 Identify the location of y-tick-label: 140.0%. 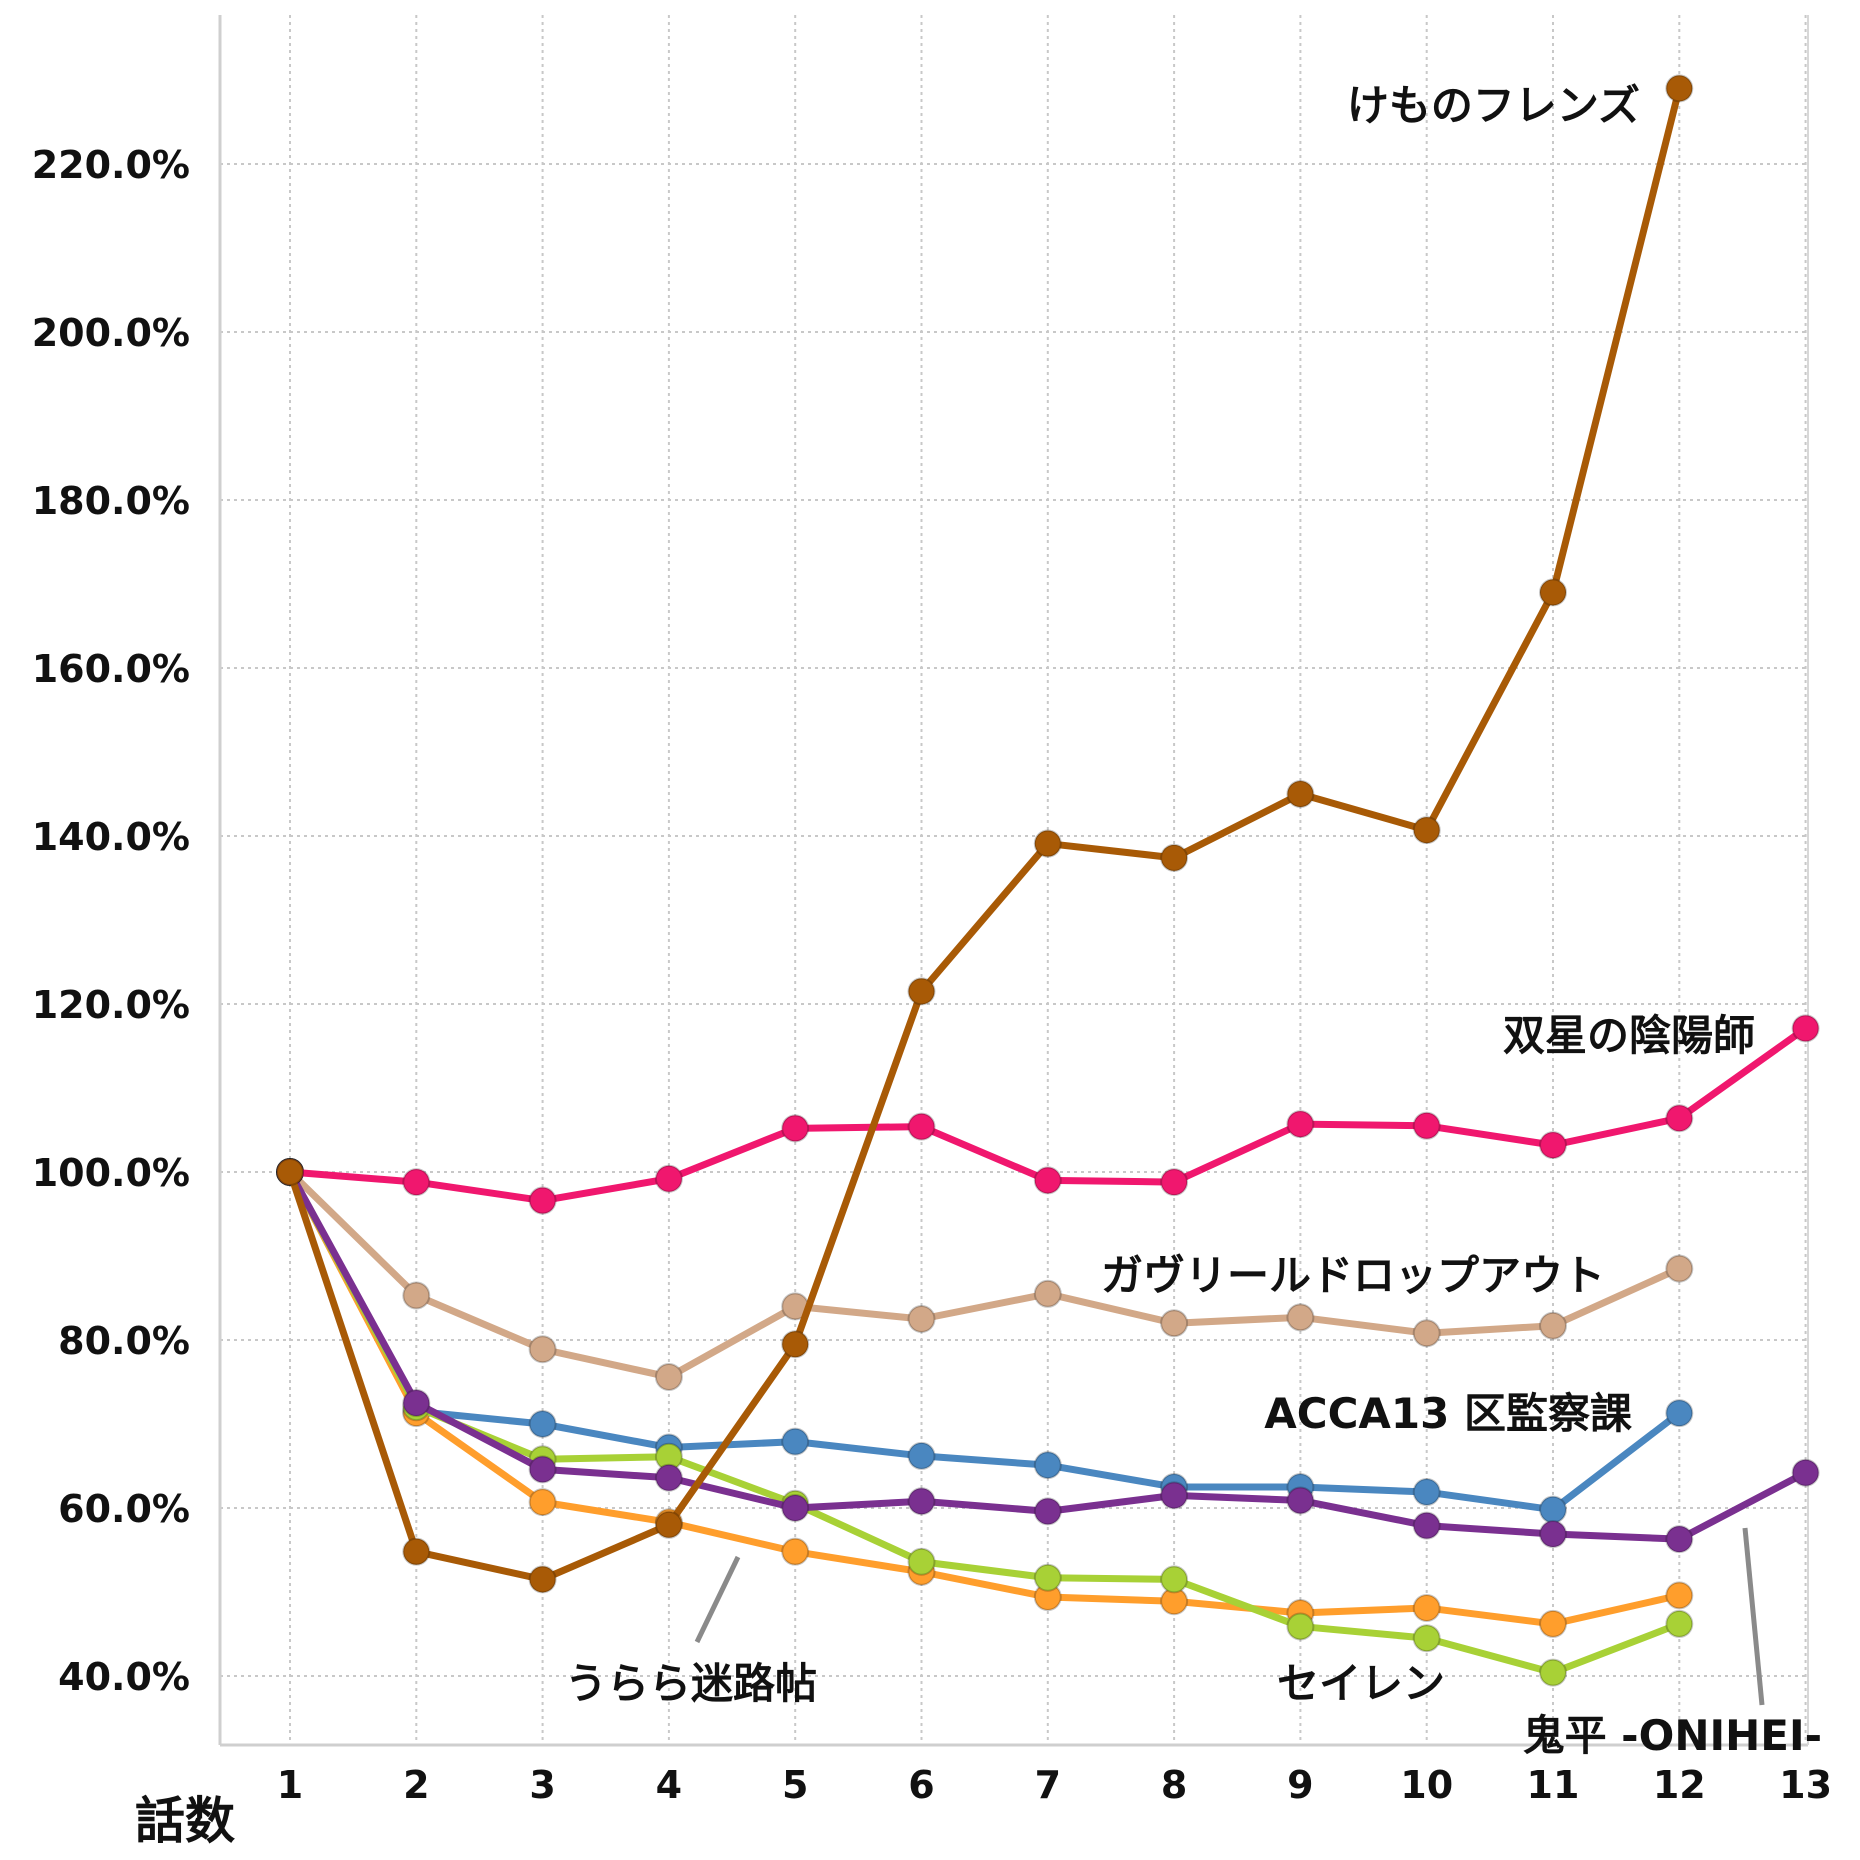
(111, 837).